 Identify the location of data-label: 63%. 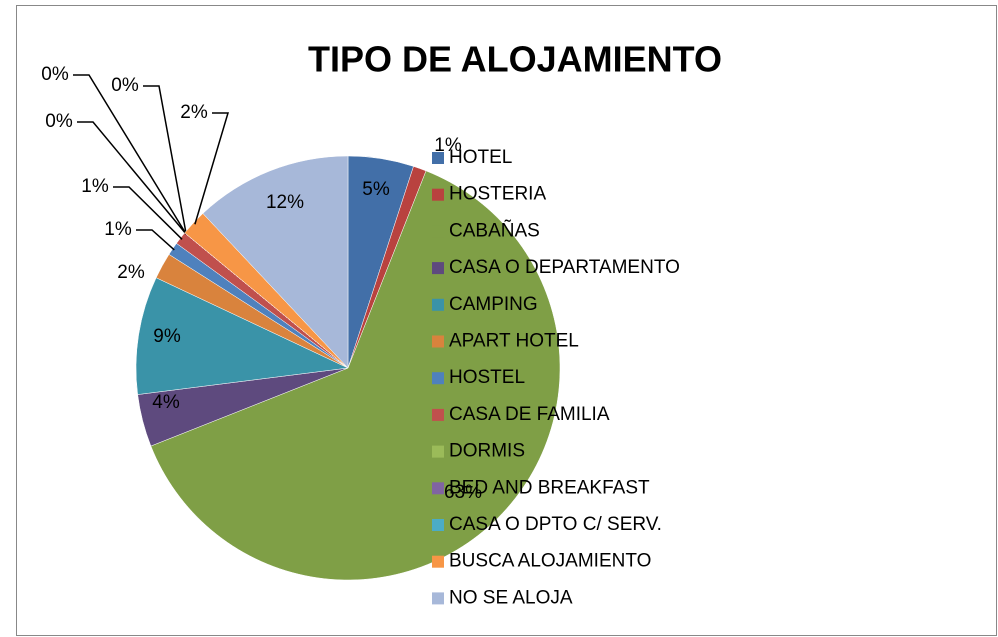
(463, 492).